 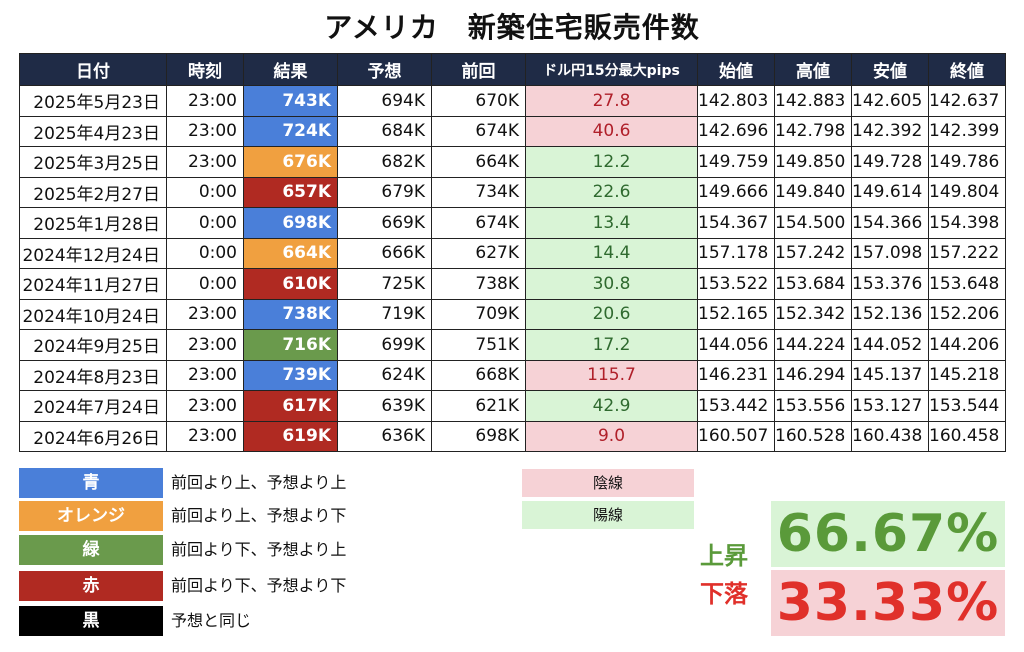 I want to click on close-cell: 149.786, so click(x=967, y=162).